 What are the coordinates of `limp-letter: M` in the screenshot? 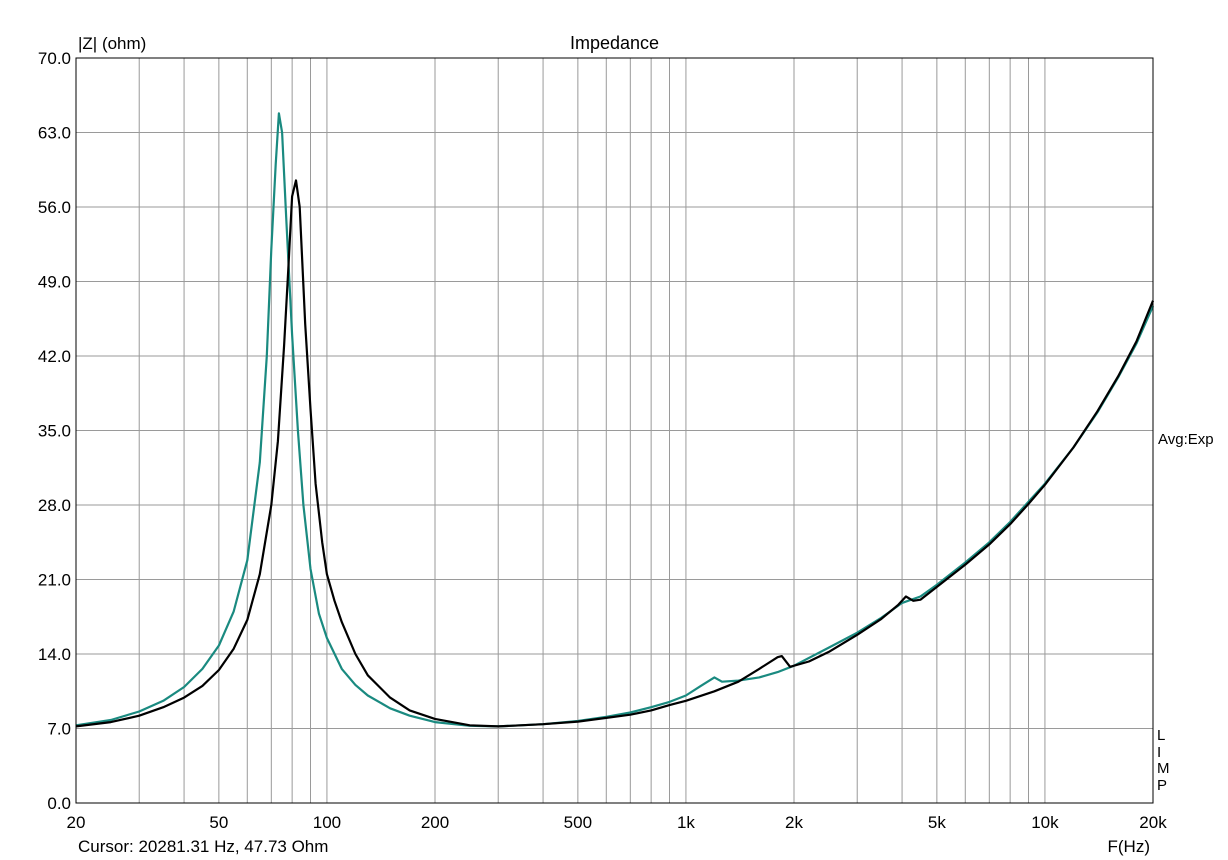 It's located at (1163, 768).